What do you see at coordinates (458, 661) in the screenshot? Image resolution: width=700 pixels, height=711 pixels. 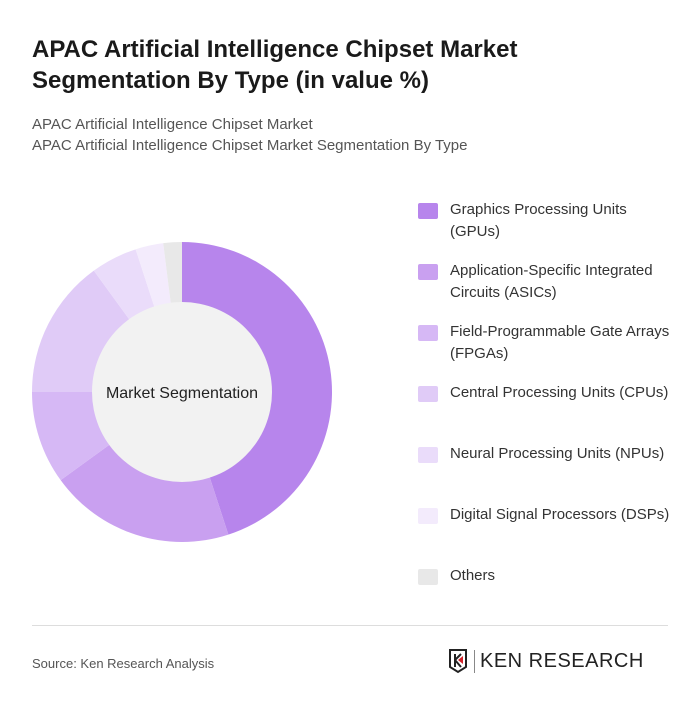 I see `logo-shield-icon` at bounding box center [458, 661].